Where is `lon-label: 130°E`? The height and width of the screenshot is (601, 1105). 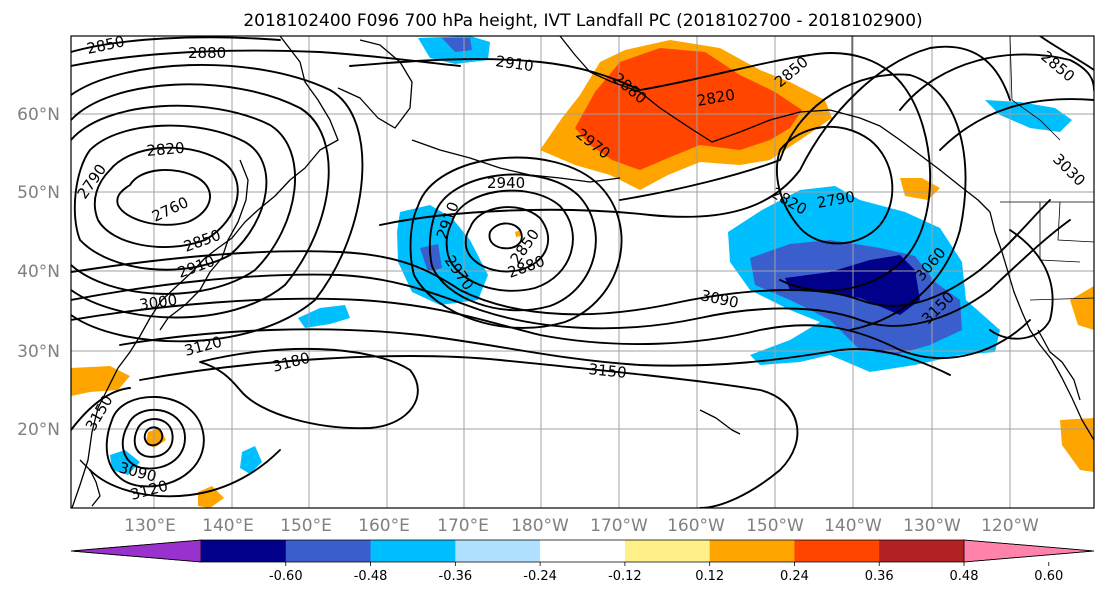 lon-label: 130°E is located at coordinates (150, 526).